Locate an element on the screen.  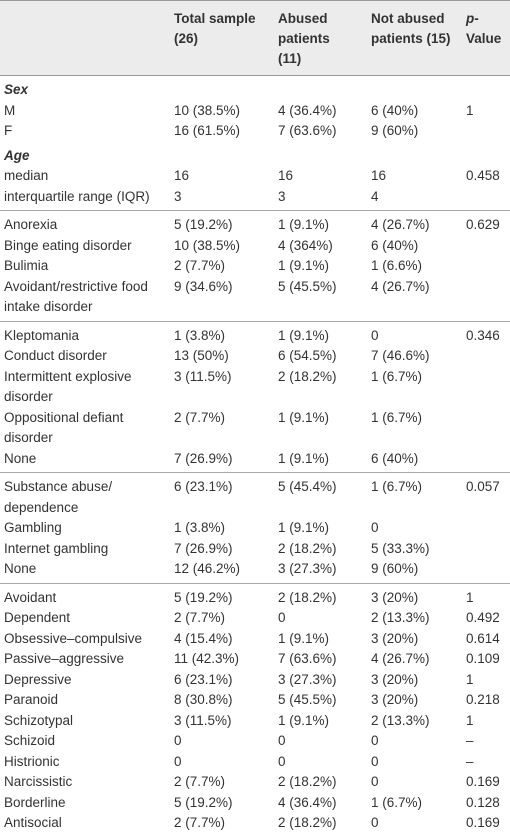
section-heading-row: Age is located at coordinates (255, 154).